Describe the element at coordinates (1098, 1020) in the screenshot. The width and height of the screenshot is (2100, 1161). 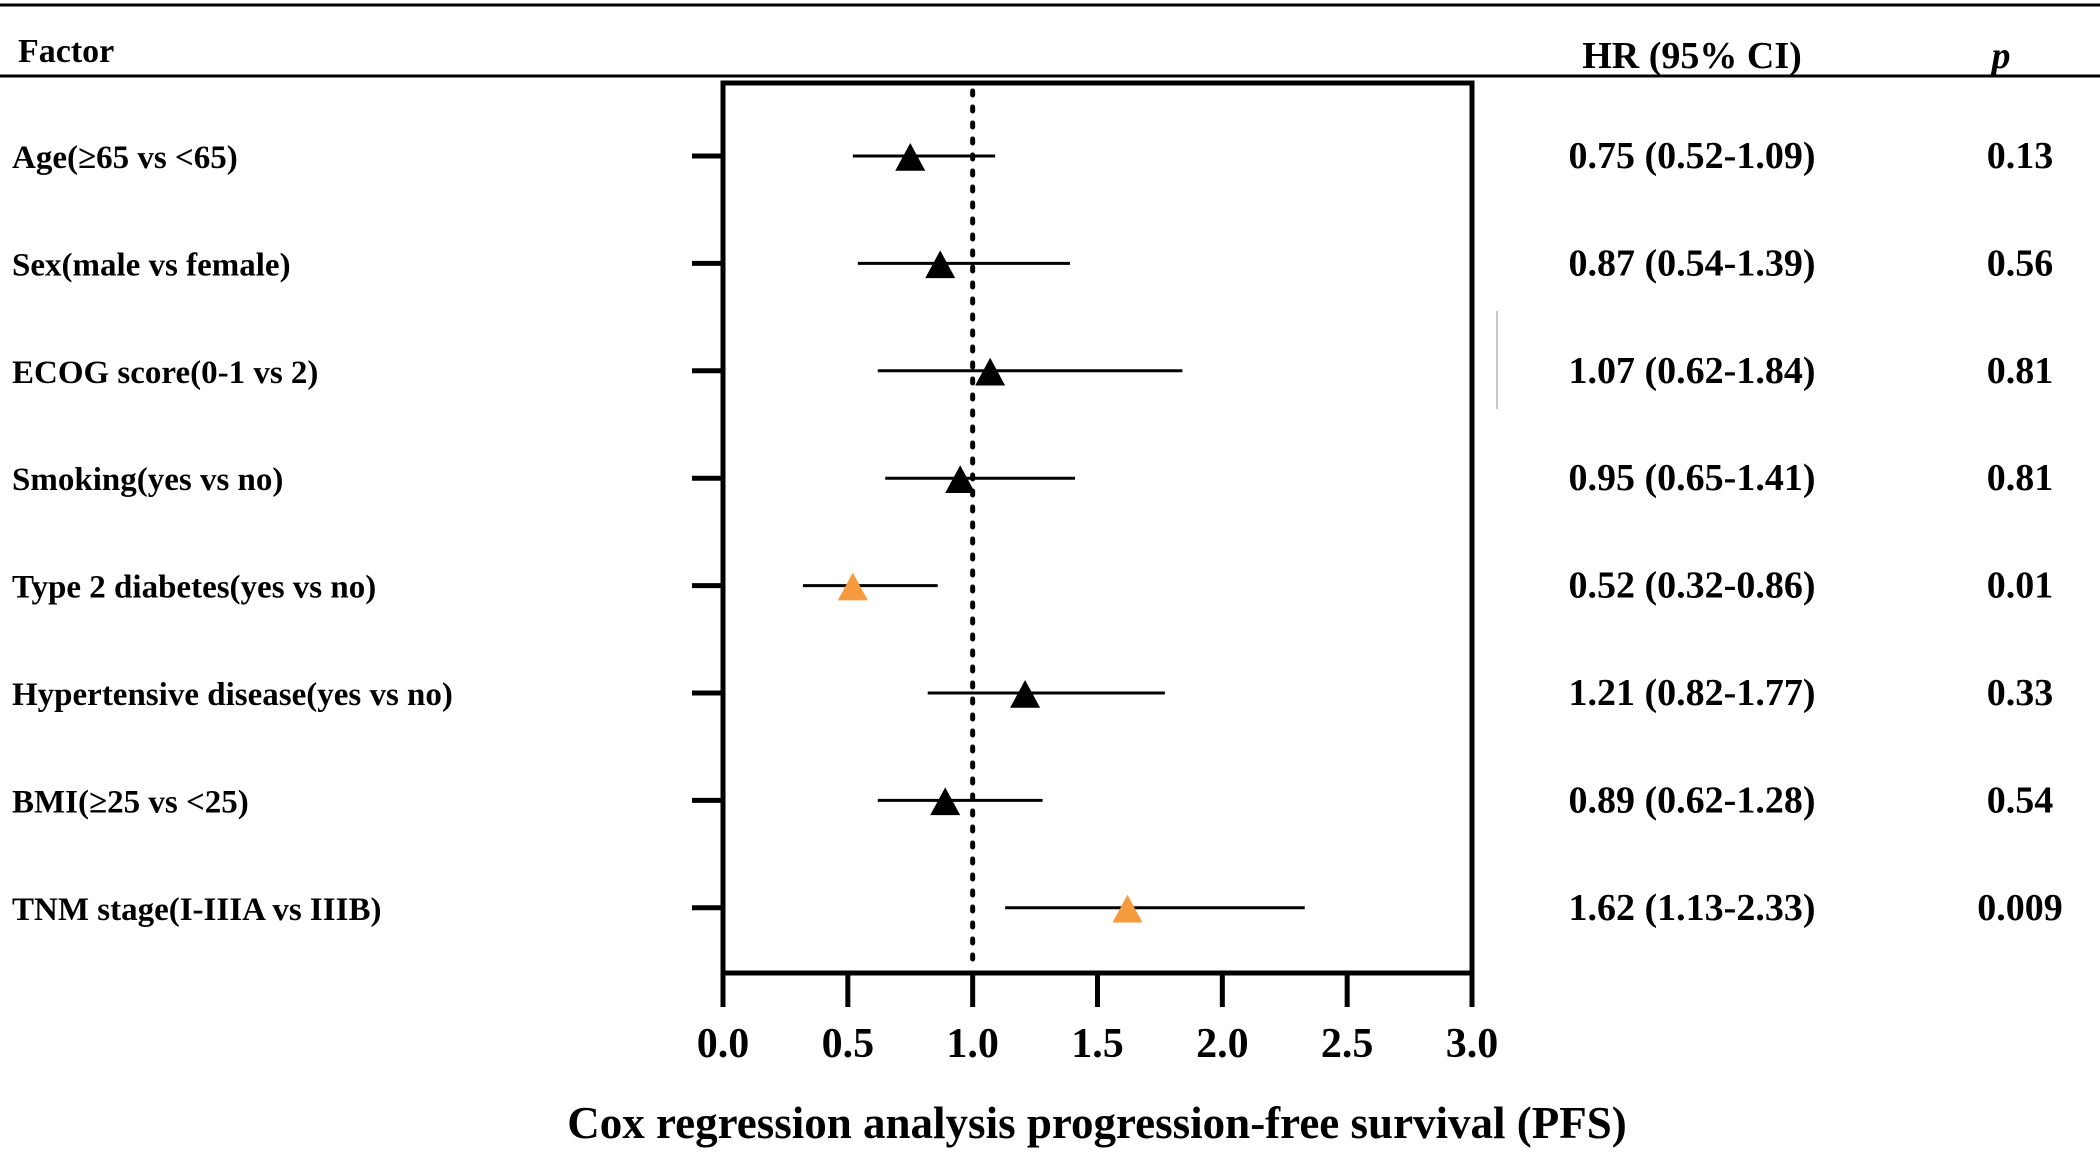
I see `x-axis: 0.0 0.5 1.0 1.5 2.0 2.5 3.0` at that location.